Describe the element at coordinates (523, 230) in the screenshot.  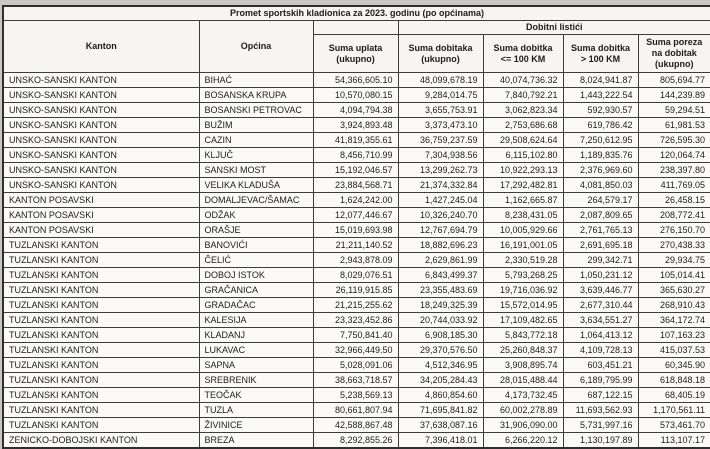
I see `cell-dobitak-do-100: 10,005,929.66` at that location.